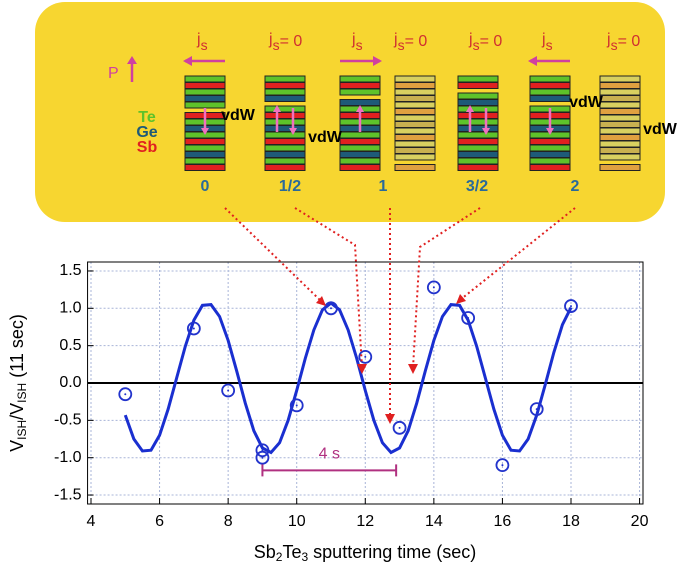  I want to click on current-label: js= 0, so click(285, 41).